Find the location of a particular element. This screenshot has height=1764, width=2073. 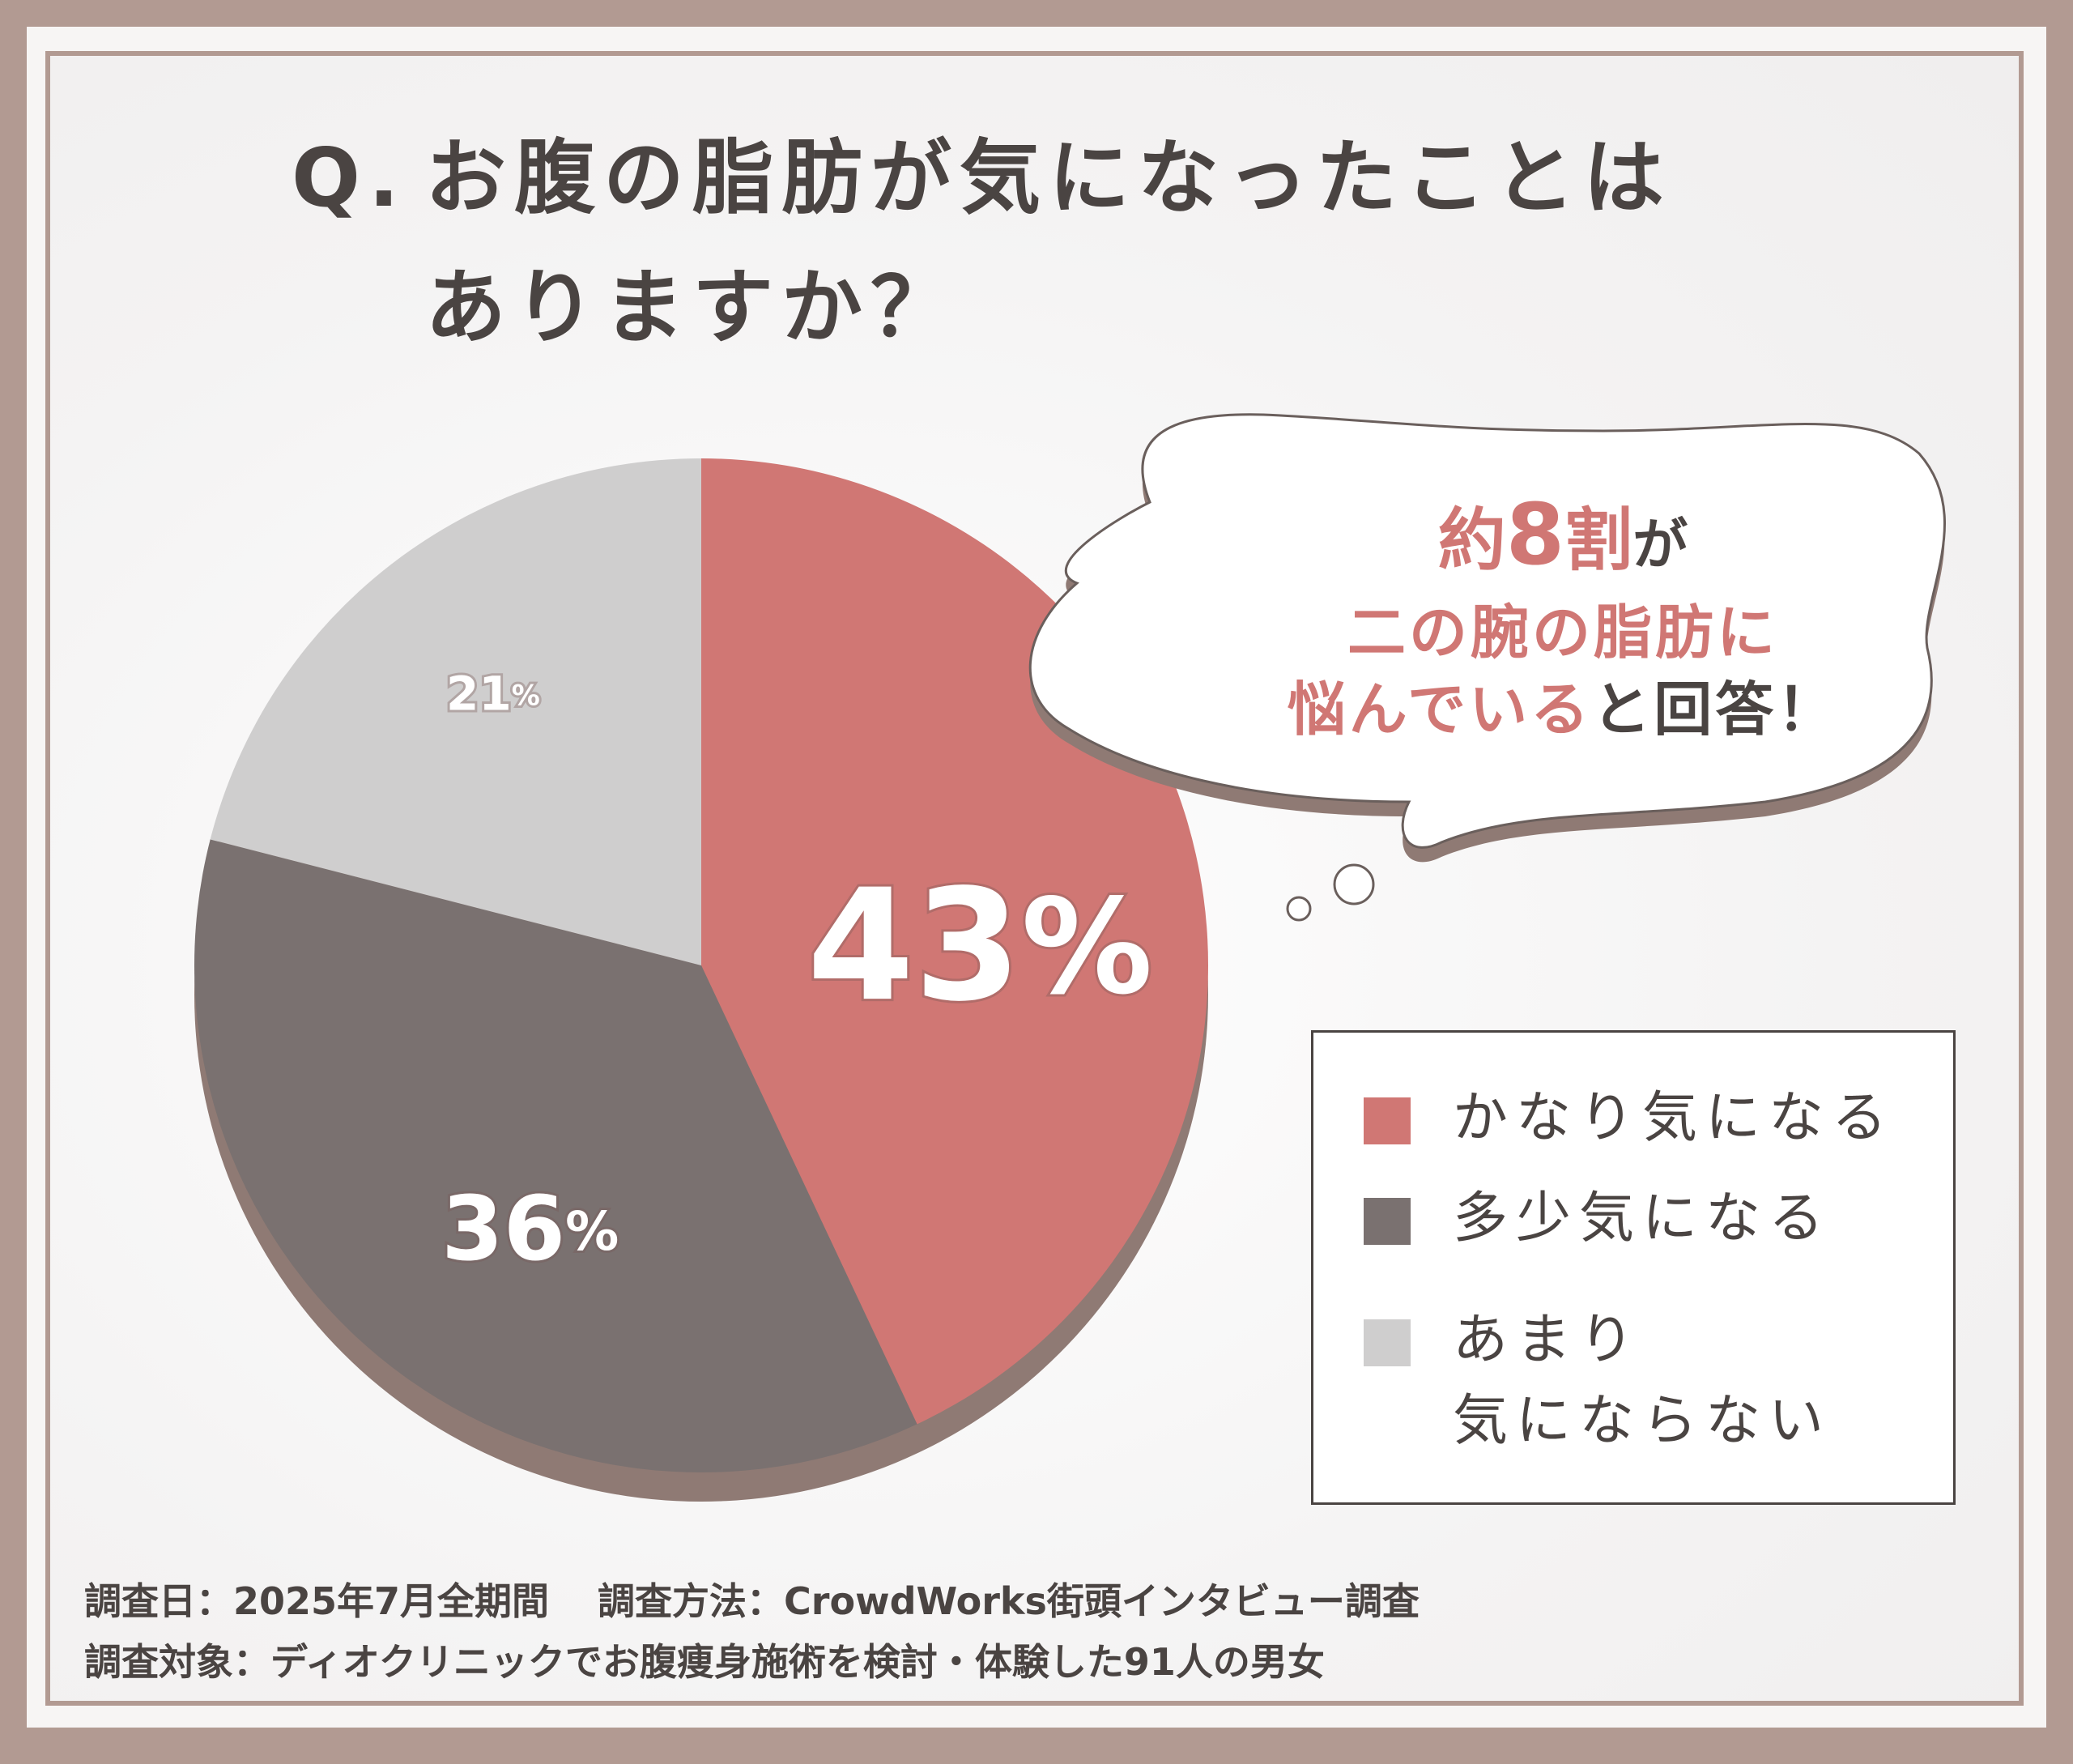

question-title: Q. お腹の脂肪が気になったことは ありますか？ is located at coordinates (1061, 243).